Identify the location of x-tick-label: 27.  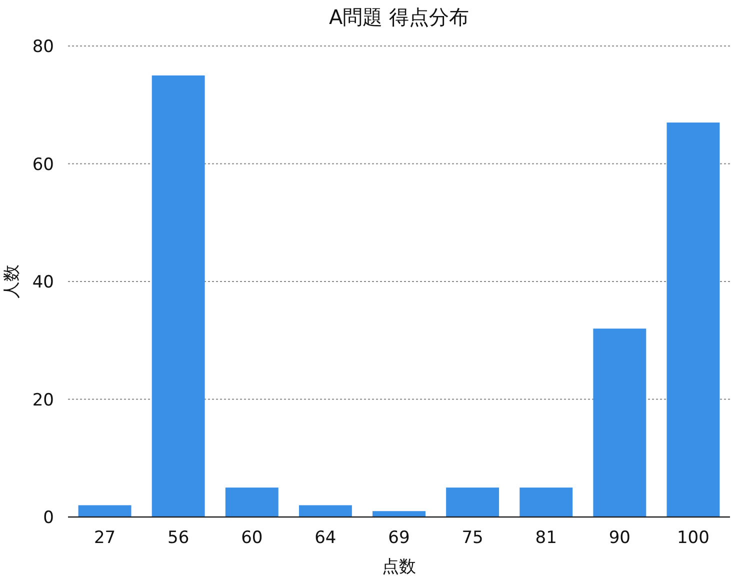
(105, 538).